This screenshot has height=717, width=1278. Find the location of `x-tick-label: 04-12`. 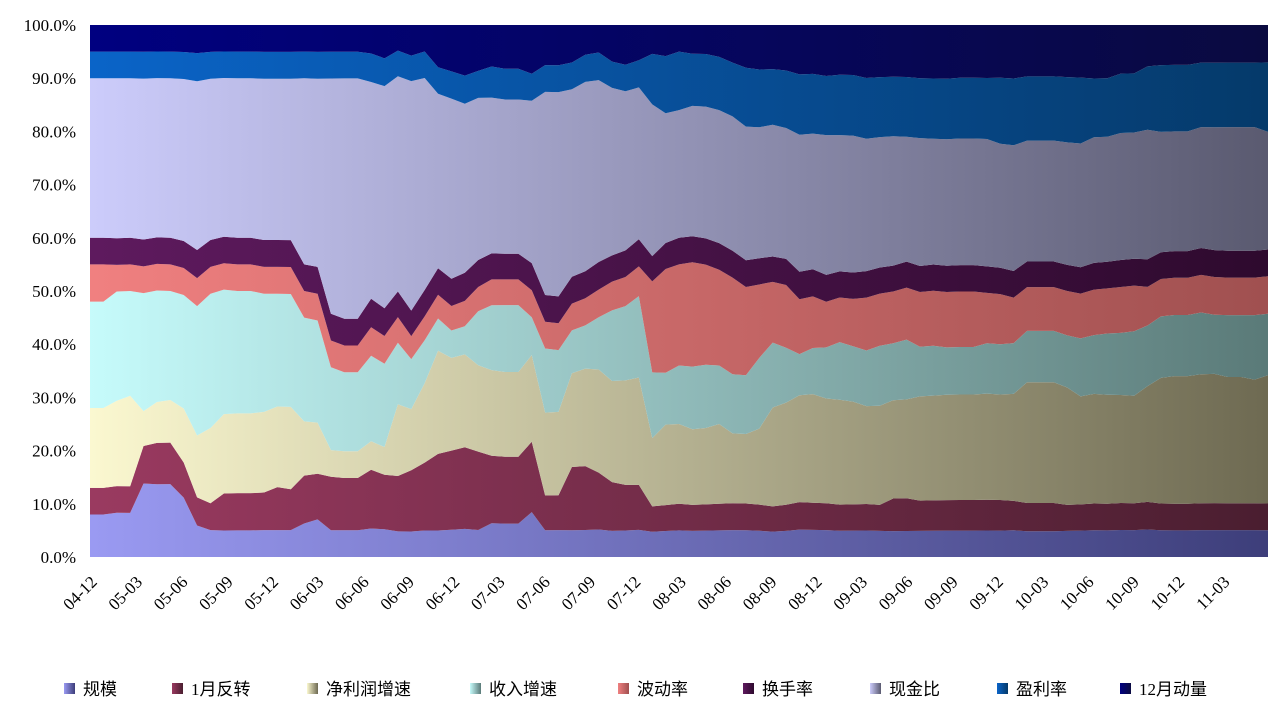

x-tick-label: 04-12 is located at coordinates (79, 592).